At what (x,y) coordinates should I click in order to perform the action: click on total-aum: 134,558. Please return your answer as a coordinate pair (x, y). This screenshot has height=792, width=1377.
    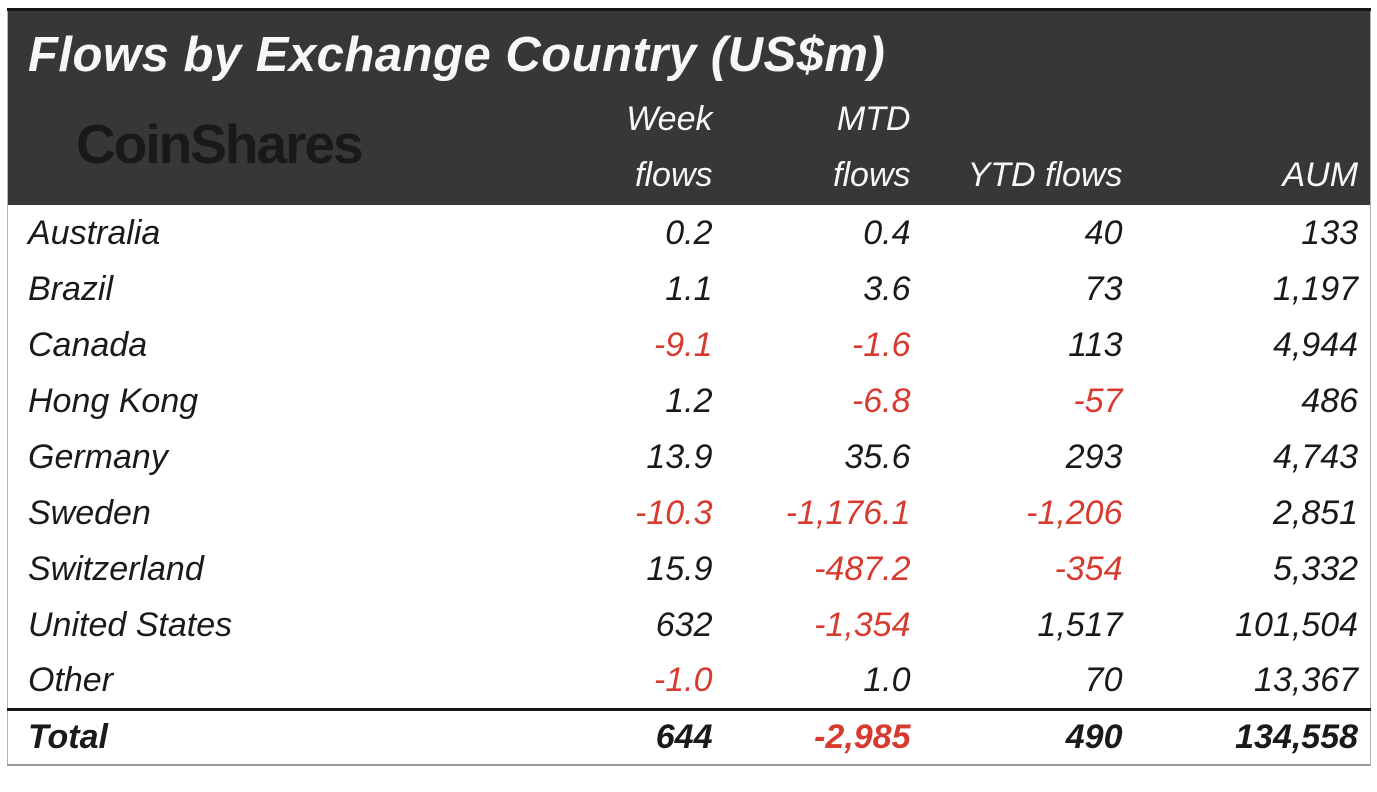
    Looking at the image, I should click on (1251, 736).